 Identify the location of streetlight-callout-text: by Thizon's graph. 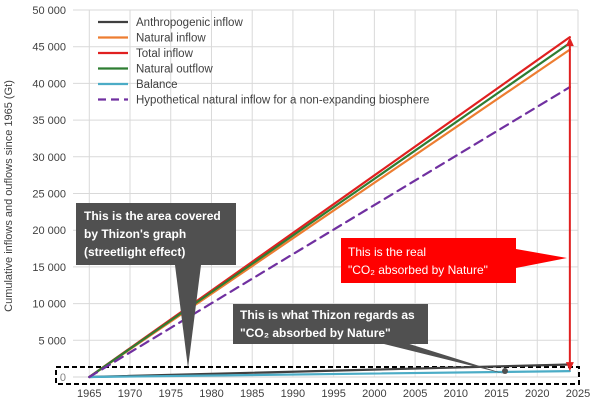
(135, 234).